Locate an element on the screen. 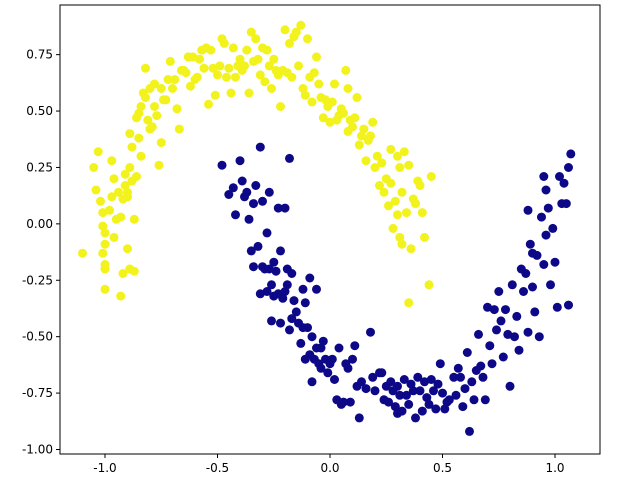  x-tick-label: 0.0 is located at coordinates (329, 468).